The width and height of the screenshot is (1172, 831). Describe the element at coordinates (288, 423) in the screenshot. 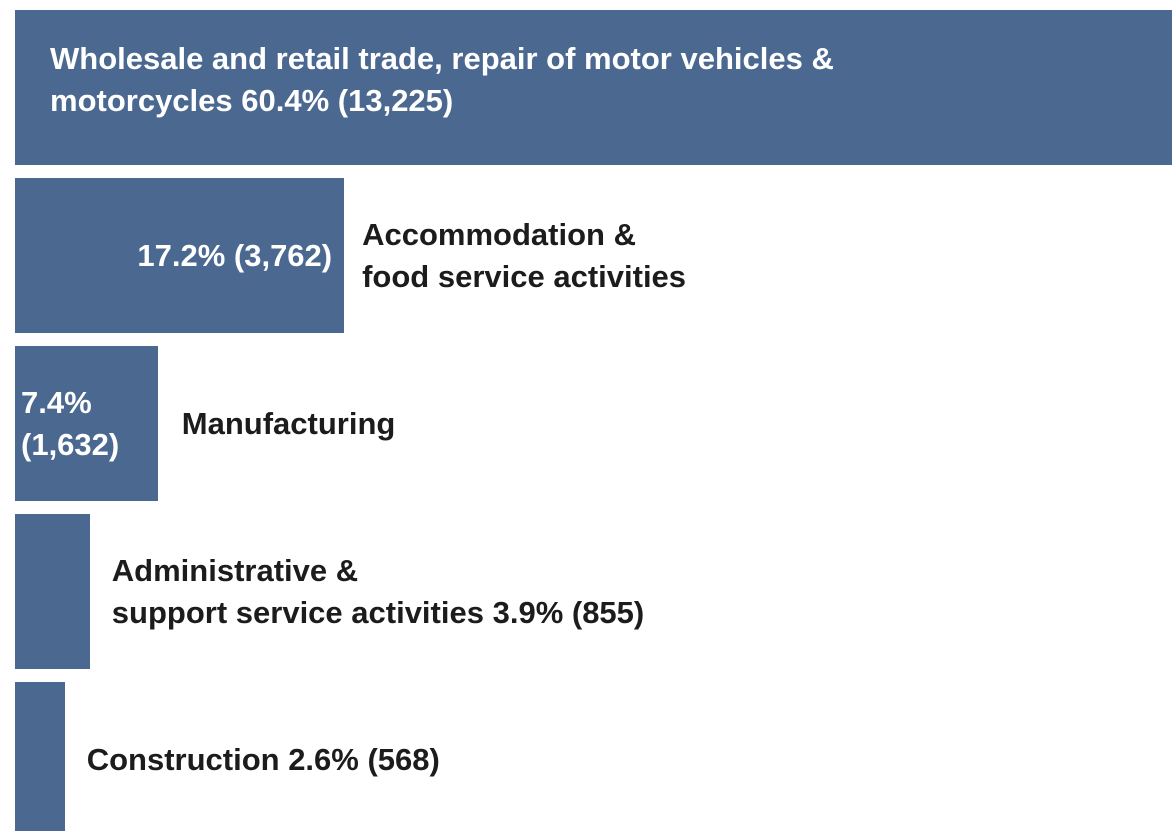

I see `category-label: Manufacturing` at that location.